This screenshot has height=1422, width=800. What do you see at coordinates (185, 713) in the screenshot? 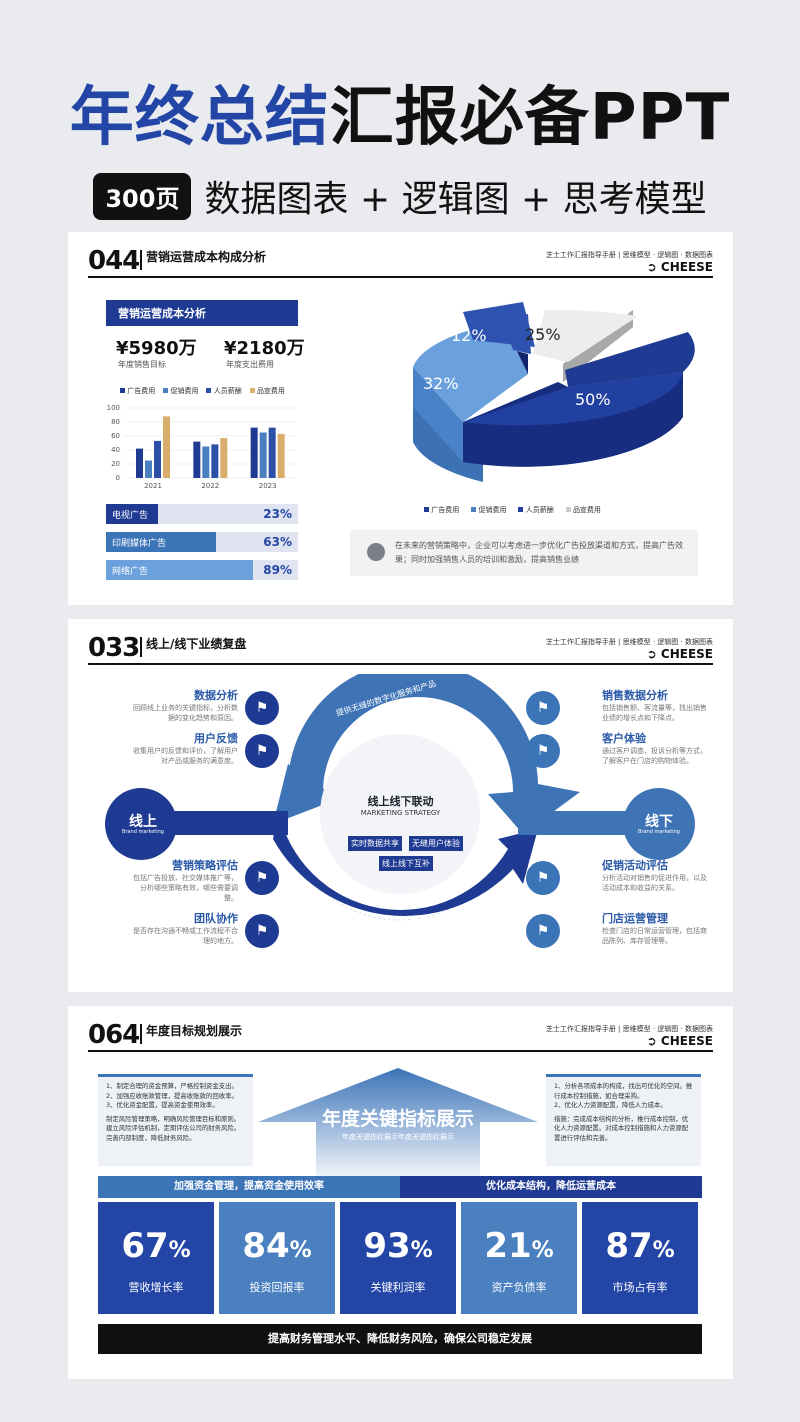
I see `left-item-desc: 回顾线上业务的关键指标，分析数据的变化趋势和原因。` at bounding box center [185, 713].